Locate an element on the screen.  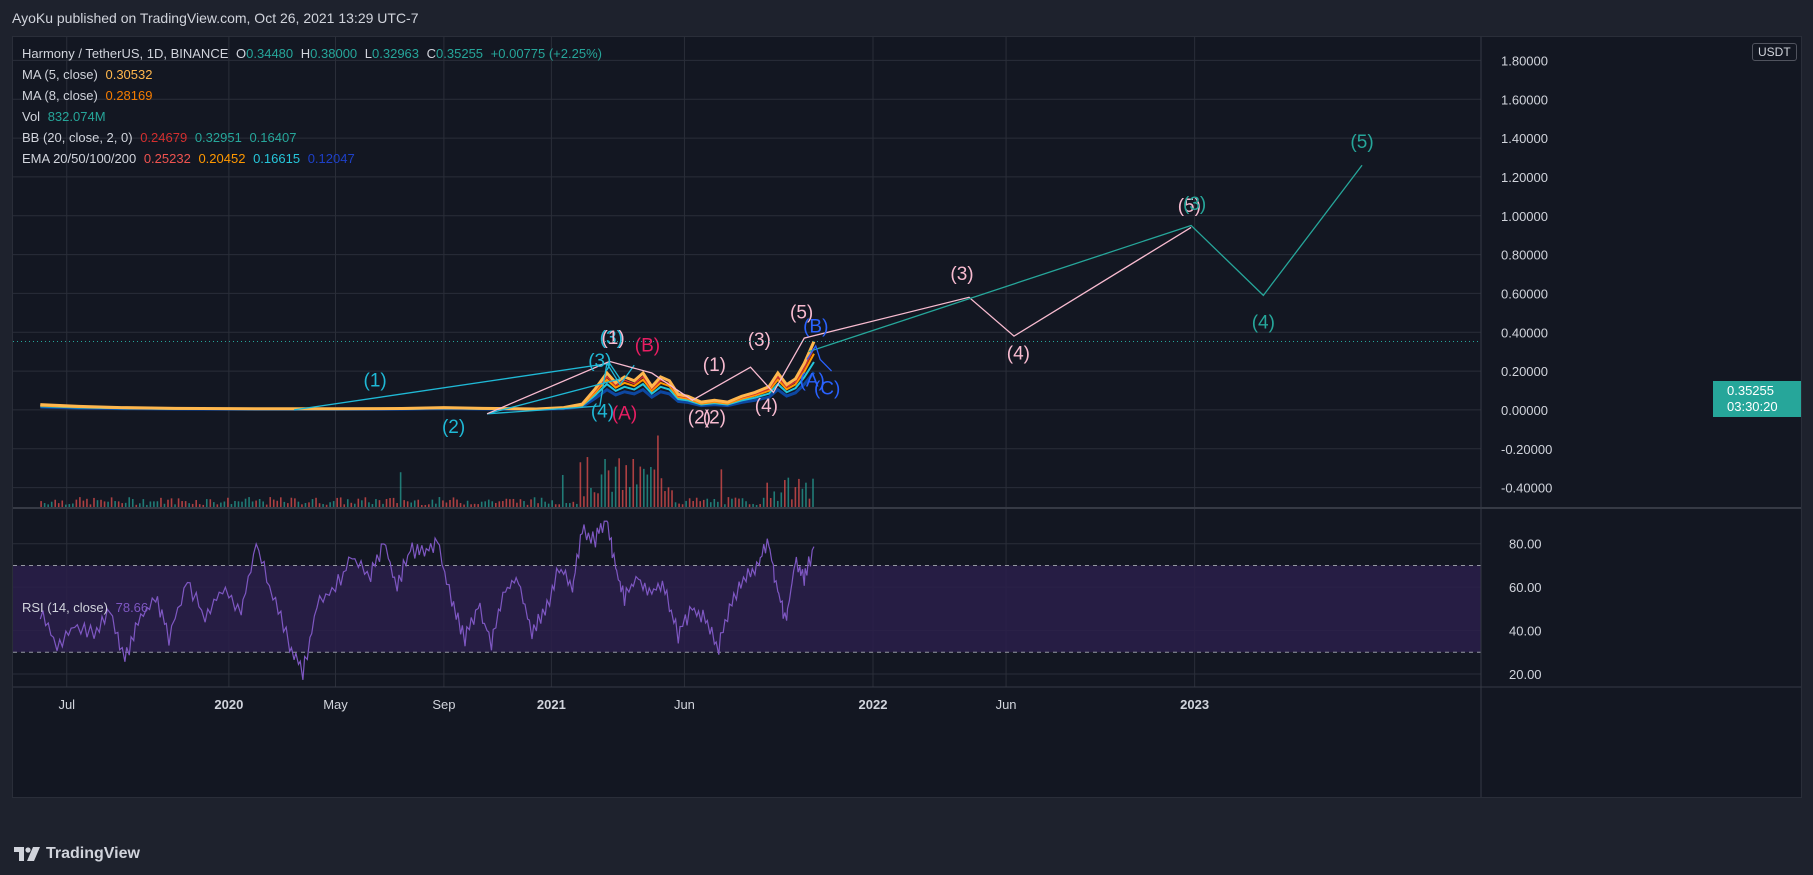
rsi-tick-label: 20.00 is located at coordinates (1525, 674).